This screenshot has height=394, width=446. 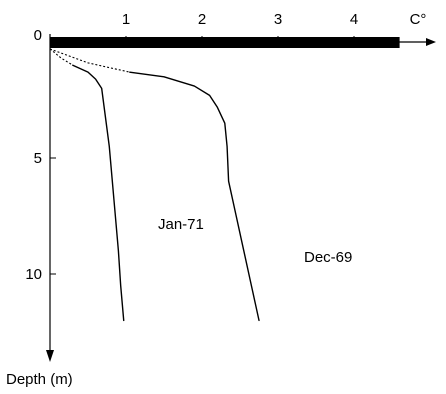 I want to click on y-tick-label: 10, so click(x=33, y=274).